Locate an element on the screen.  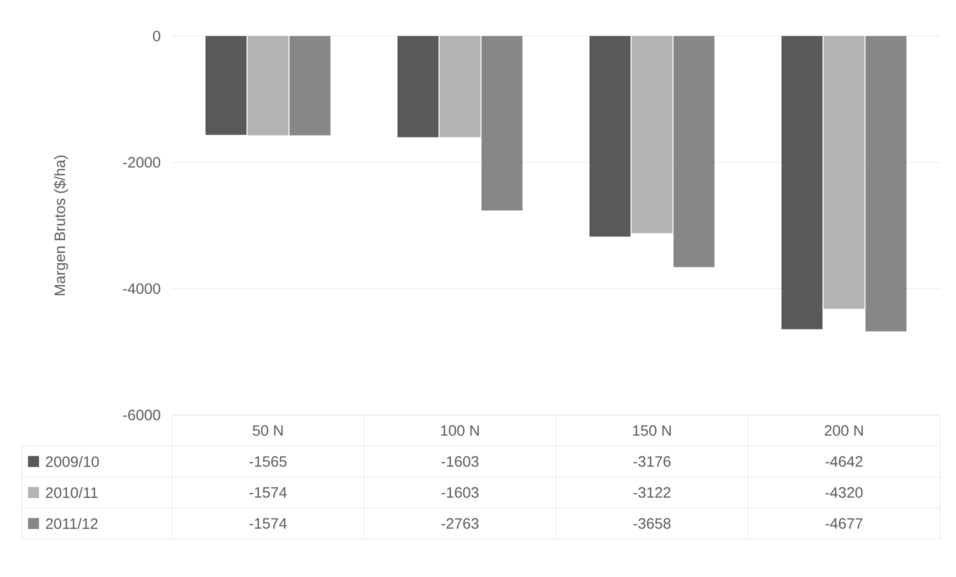
y-tick-label: -4000 is located at coordinates (141, 288).